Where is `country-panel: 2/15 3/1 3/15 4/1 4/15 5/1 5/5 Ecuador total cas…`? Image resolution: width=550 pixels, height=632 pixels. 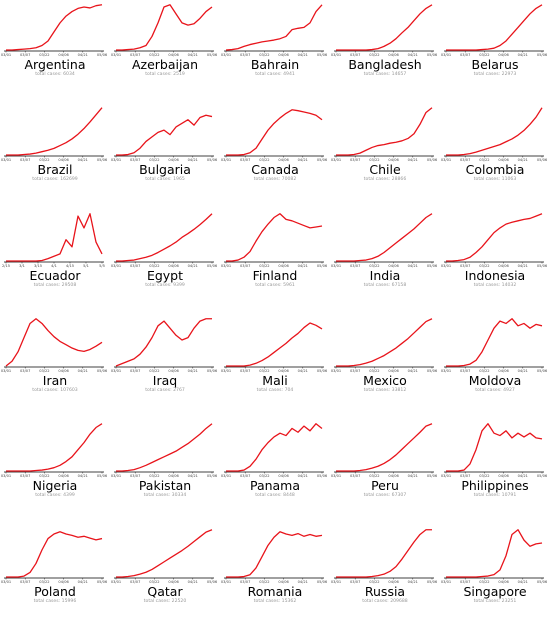
country-panel: 2/15 3/1 3/15 4/1 4/15 5/1 5/5 Ecuador total cas… is located at coordinates (55, 261).